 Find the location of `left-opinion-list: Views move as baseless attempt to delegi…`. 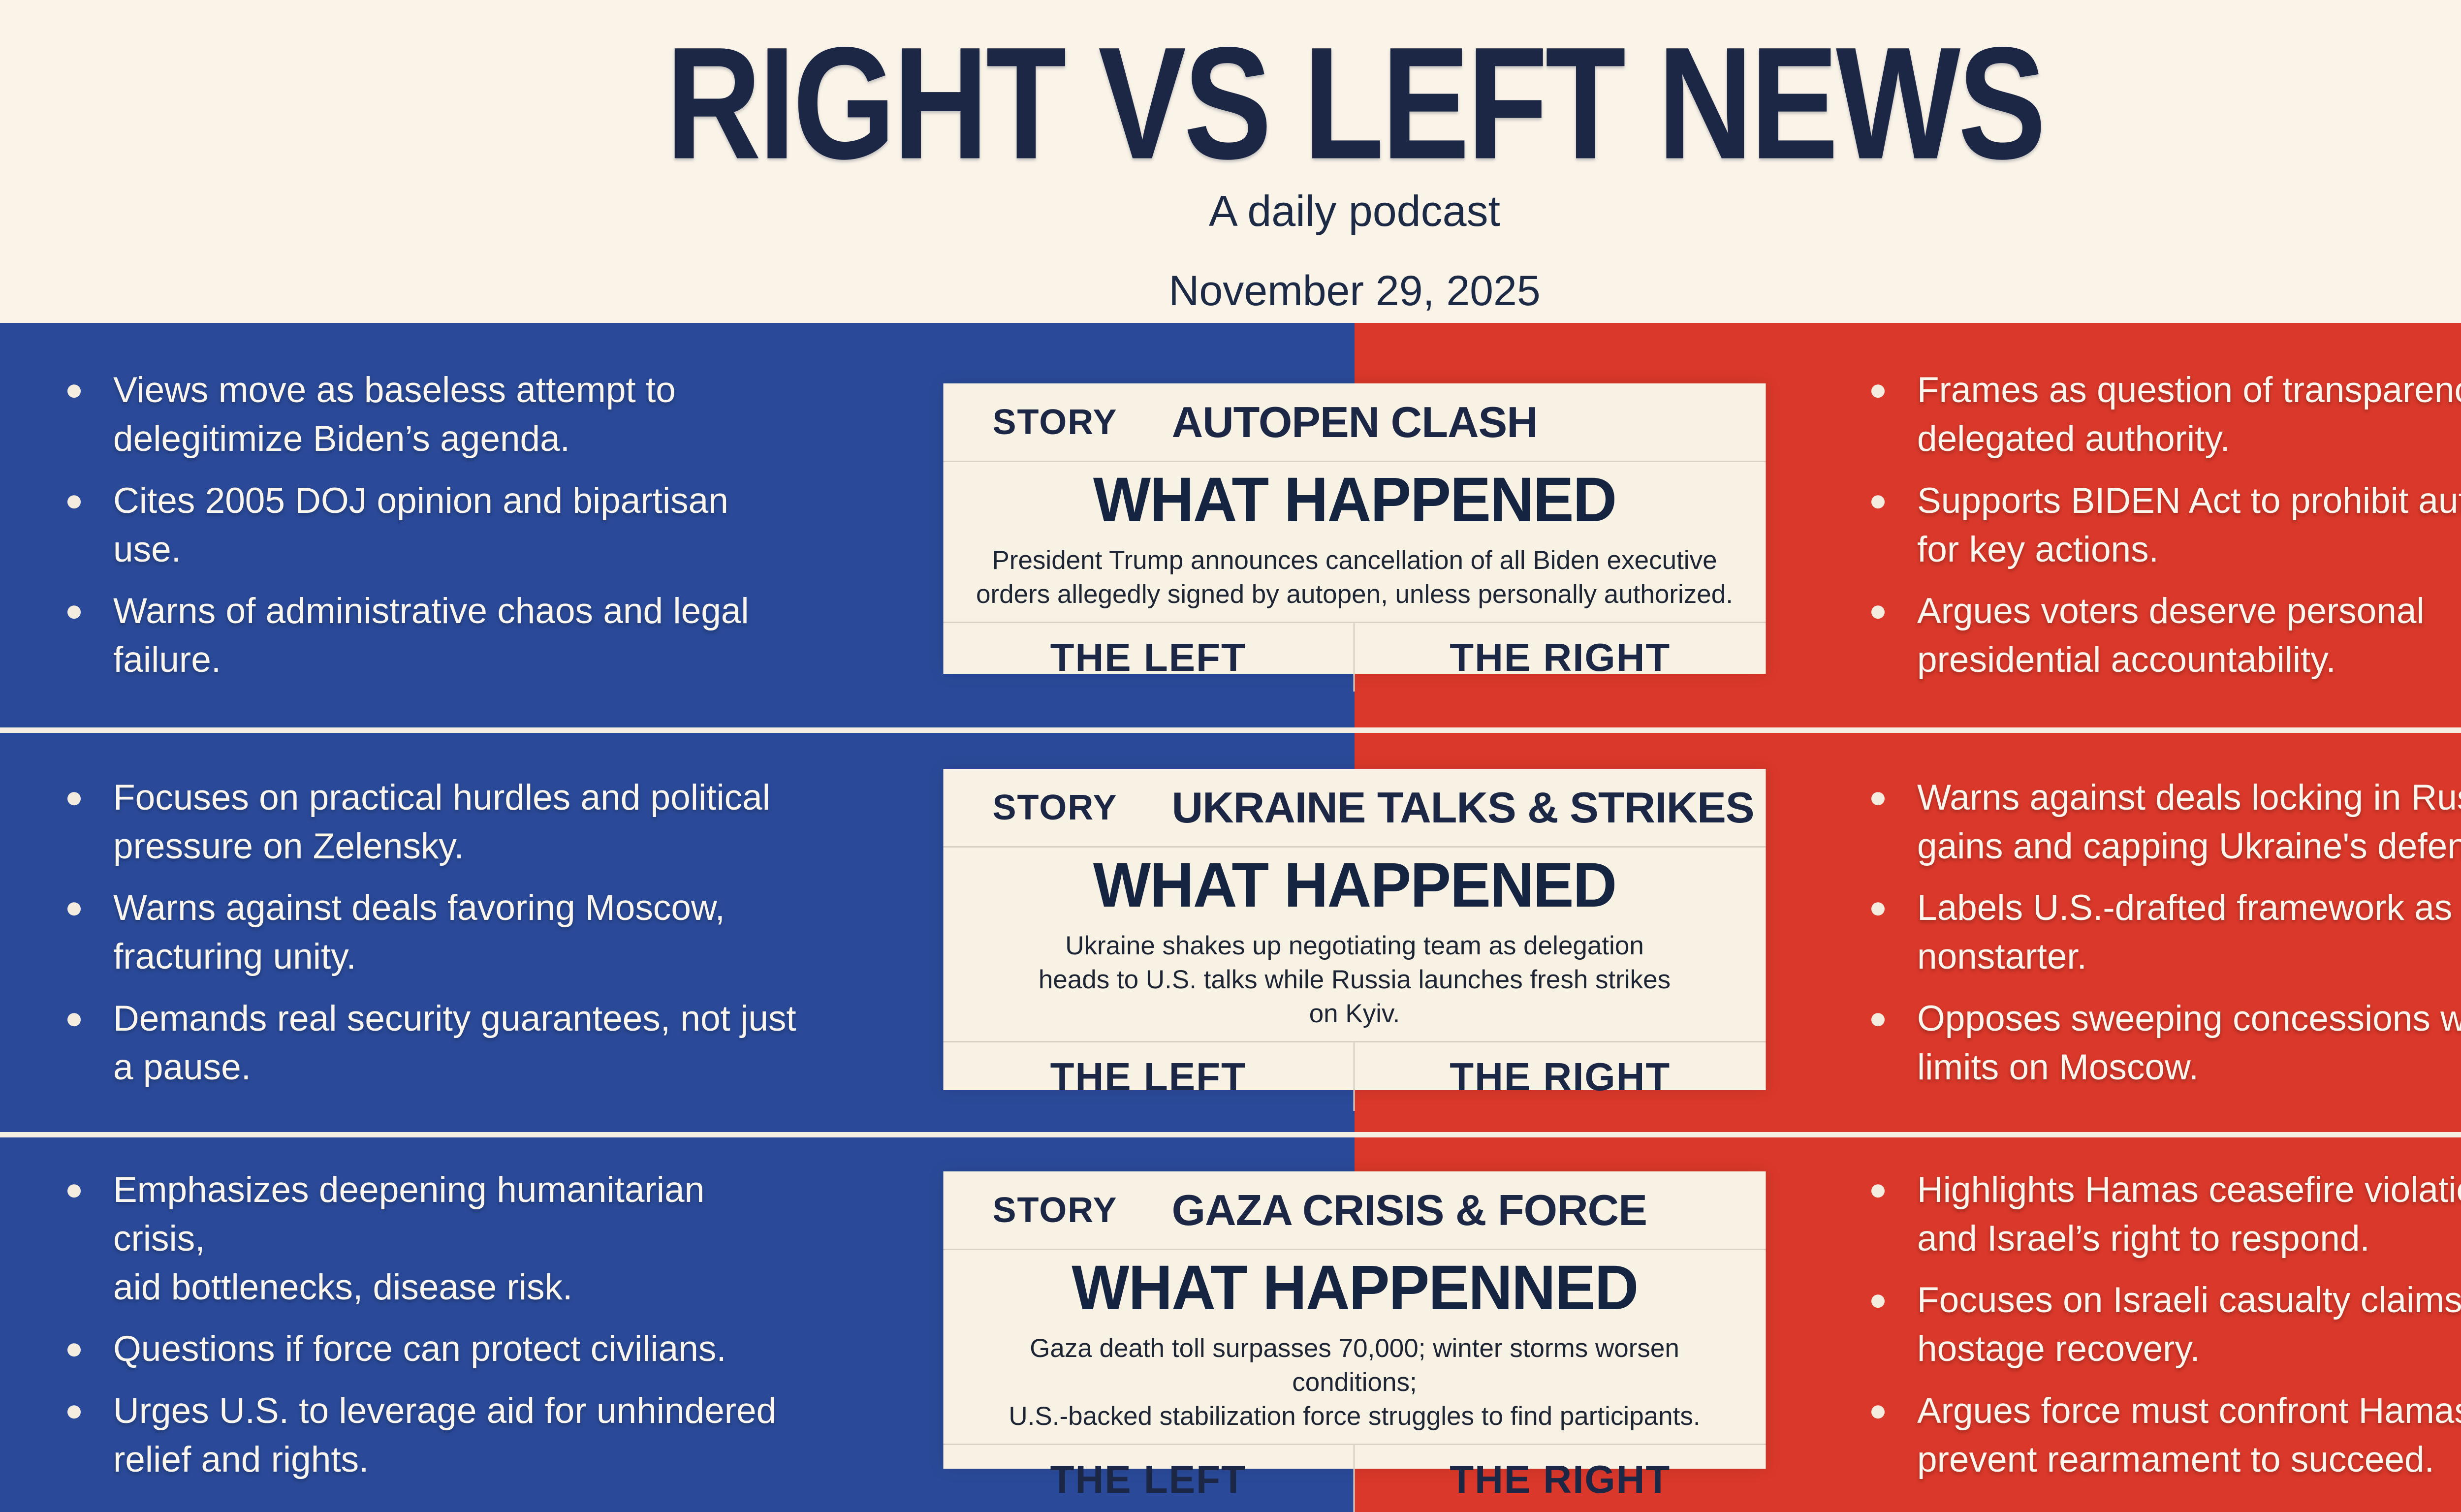

left-opinion-list: Views move as baseless attempt to delegi… is located at coordinates (431, 525).